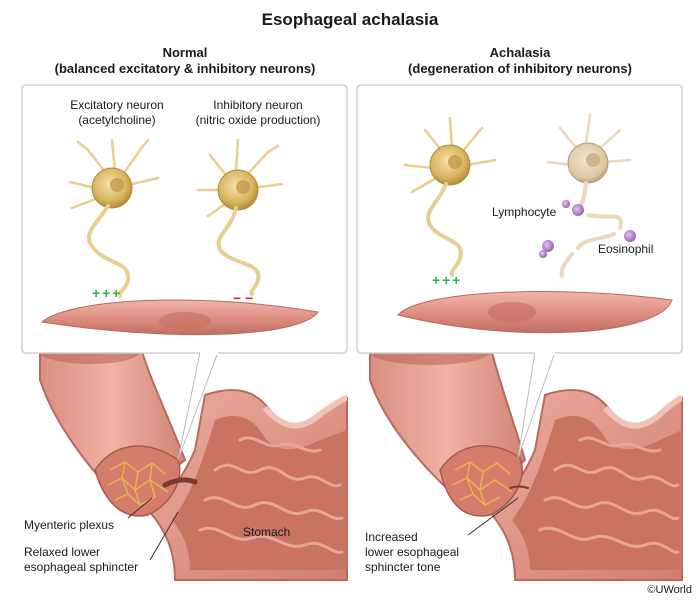  I want to click on relaxed-les-label: Relaxed lower esophageal sphincter, so click(81, 560).